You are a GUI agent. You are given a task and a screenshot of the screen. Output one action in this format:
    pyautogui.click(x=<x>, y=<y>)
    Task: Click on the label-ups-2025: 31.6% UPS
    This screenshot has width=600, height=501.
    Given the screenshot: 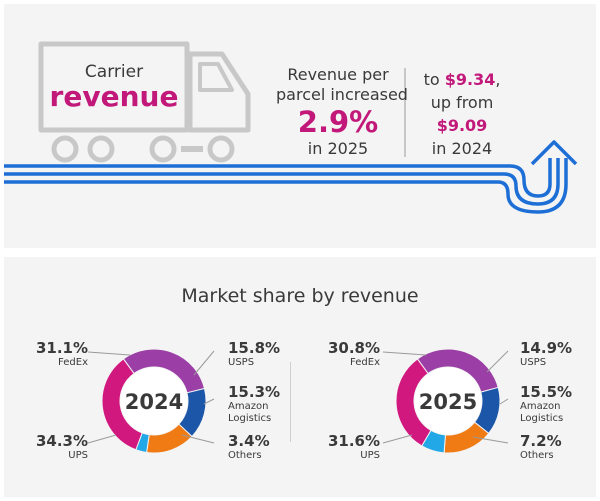 What is the action you would take?
    pyautogui.click(x=354, y=447)
    